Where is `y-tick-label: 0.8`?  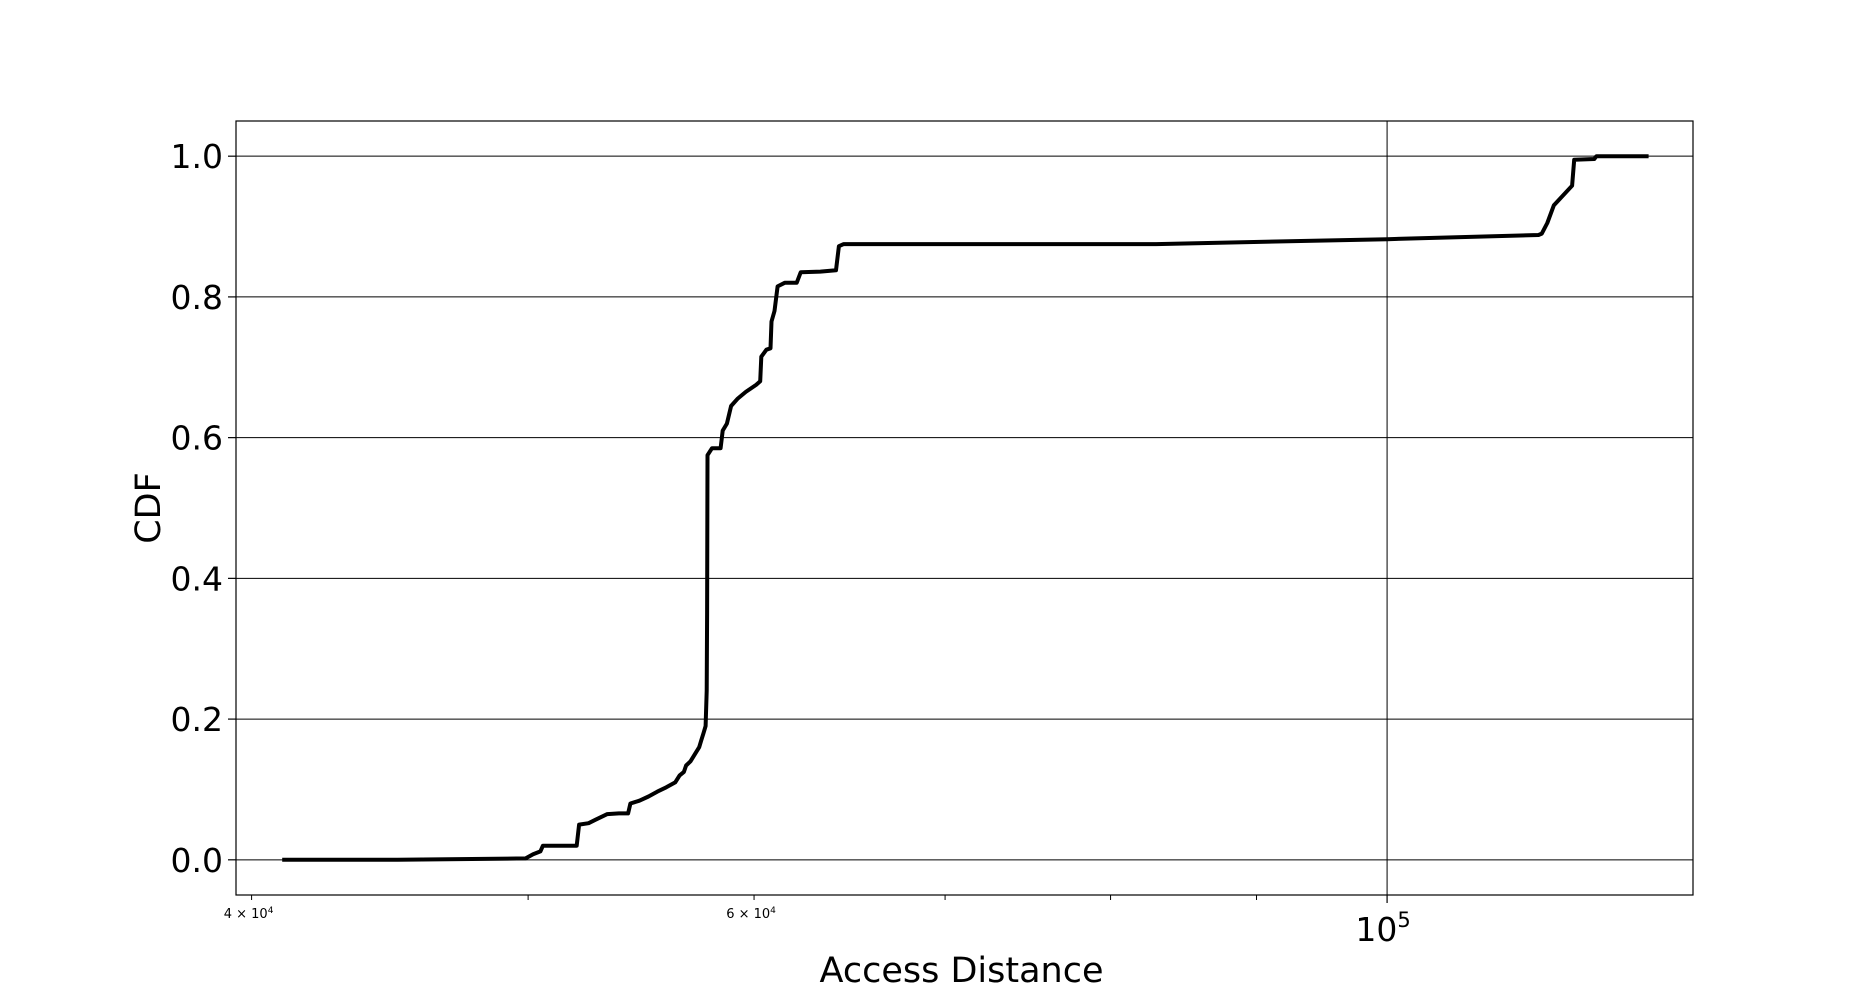
y-tick-label: 0.8 is located at coordinates (197, 297).